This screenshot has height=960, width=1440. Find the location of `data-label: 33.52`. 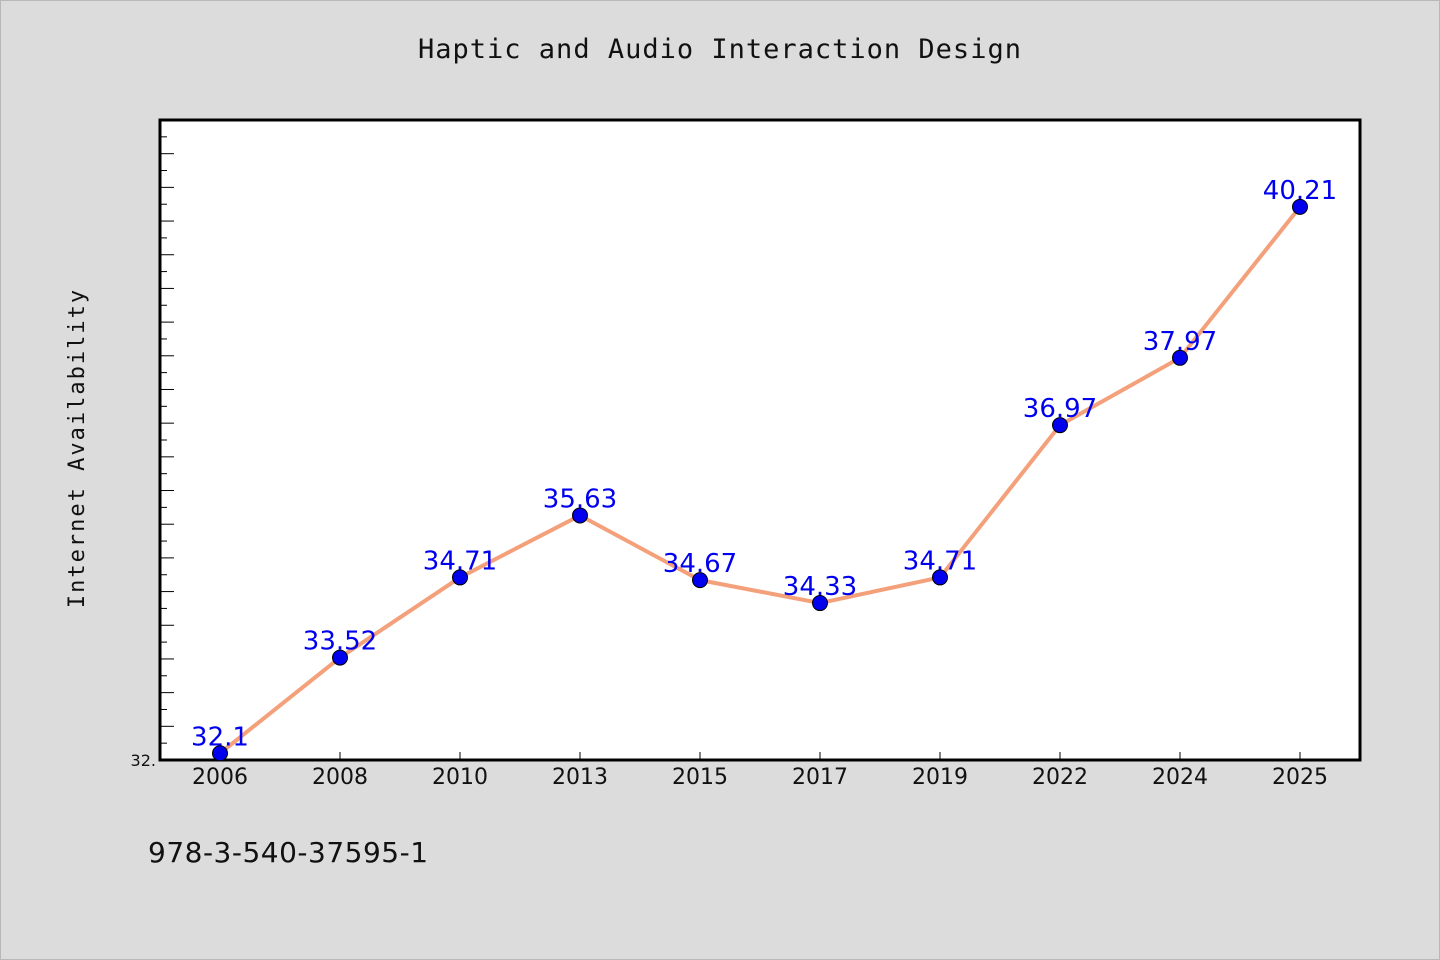

data-label: 33.52 is located at coordinates (340, 642).